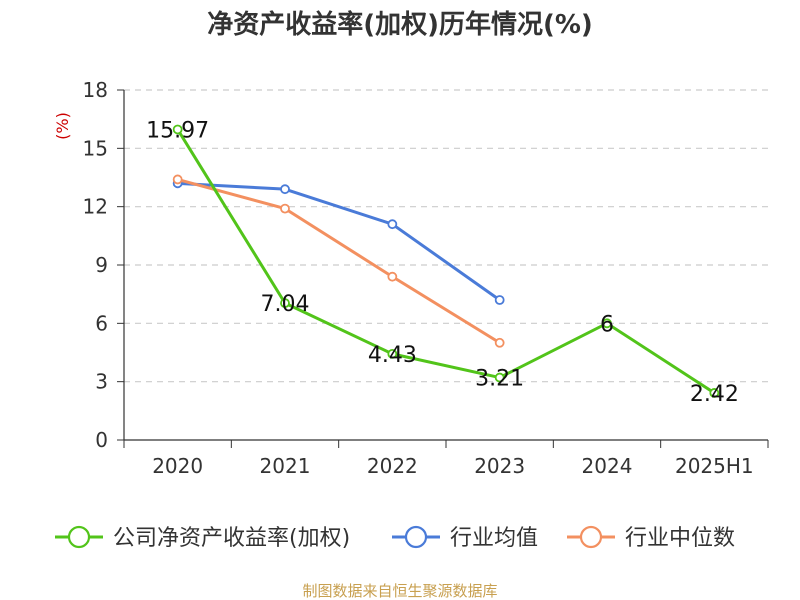  I want to click on x-tick-label: 2023, so click(499, 466).